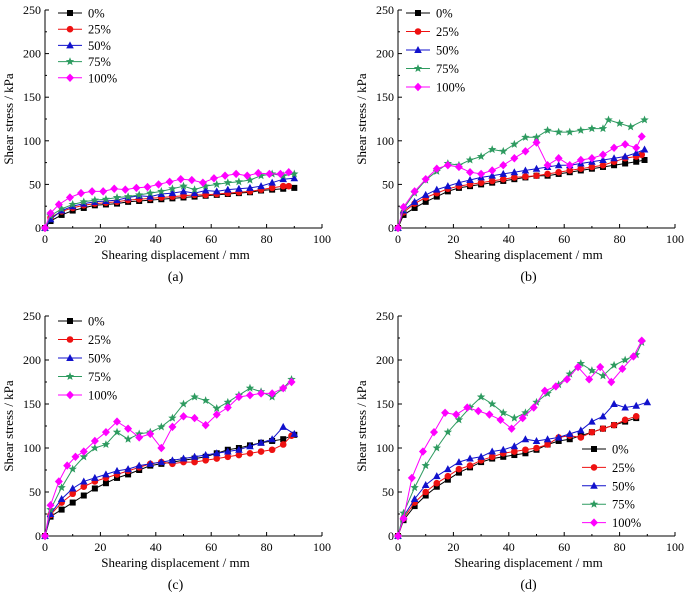 The image size is (685, 595). What do you see at coordinates (391, 536) in the screenshot?
I see `y-tick-label: 0` at bounding box center [391, 536].